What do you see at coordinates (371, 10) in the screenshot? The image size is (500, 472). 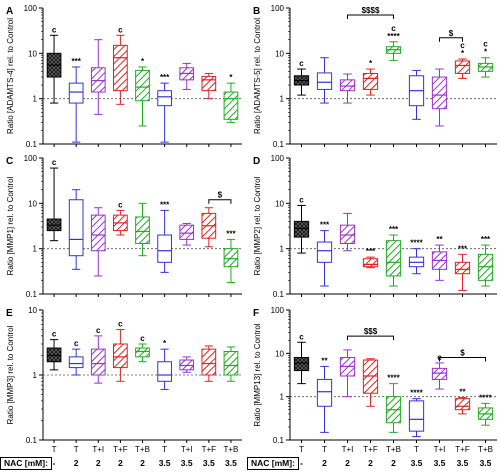 I see `bracket-label: $$$$` at bounding box center [371, 10].